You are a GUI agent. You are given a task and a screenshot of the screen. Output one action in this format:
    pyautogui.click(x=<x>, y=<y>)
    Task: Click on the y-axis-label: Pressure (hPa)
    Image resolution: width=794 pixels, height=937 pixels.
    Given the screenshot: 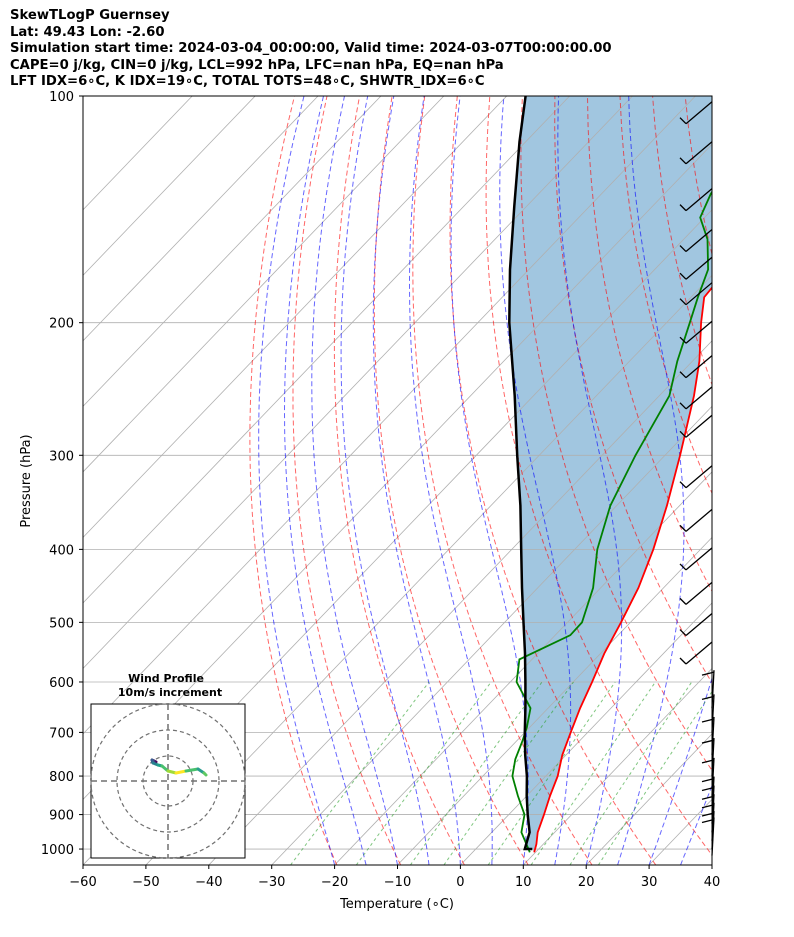 What is the action you would take?
    pyautogui.click(x=26, y=480)
    